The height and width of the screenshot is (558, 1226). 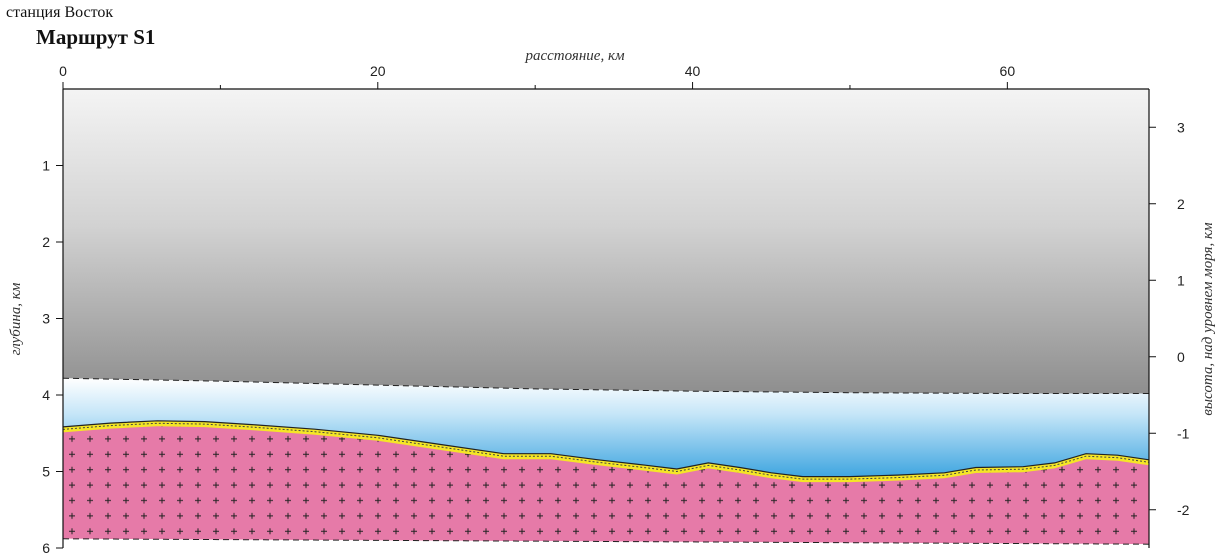 I want to click on sediment-dots, so click(x=606, y=451).